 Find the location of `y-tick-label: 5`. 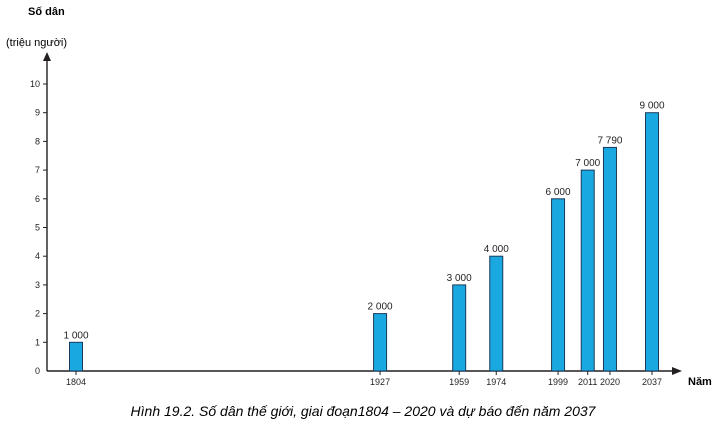

y-tick-label: 5 is located at coordinates (37, 228).